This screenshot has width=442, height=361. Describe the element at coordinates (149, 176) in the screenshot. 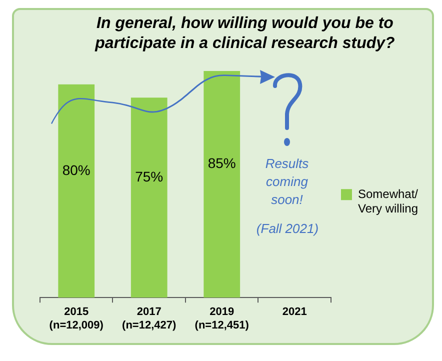

I see `data-label: 75%` at that location.